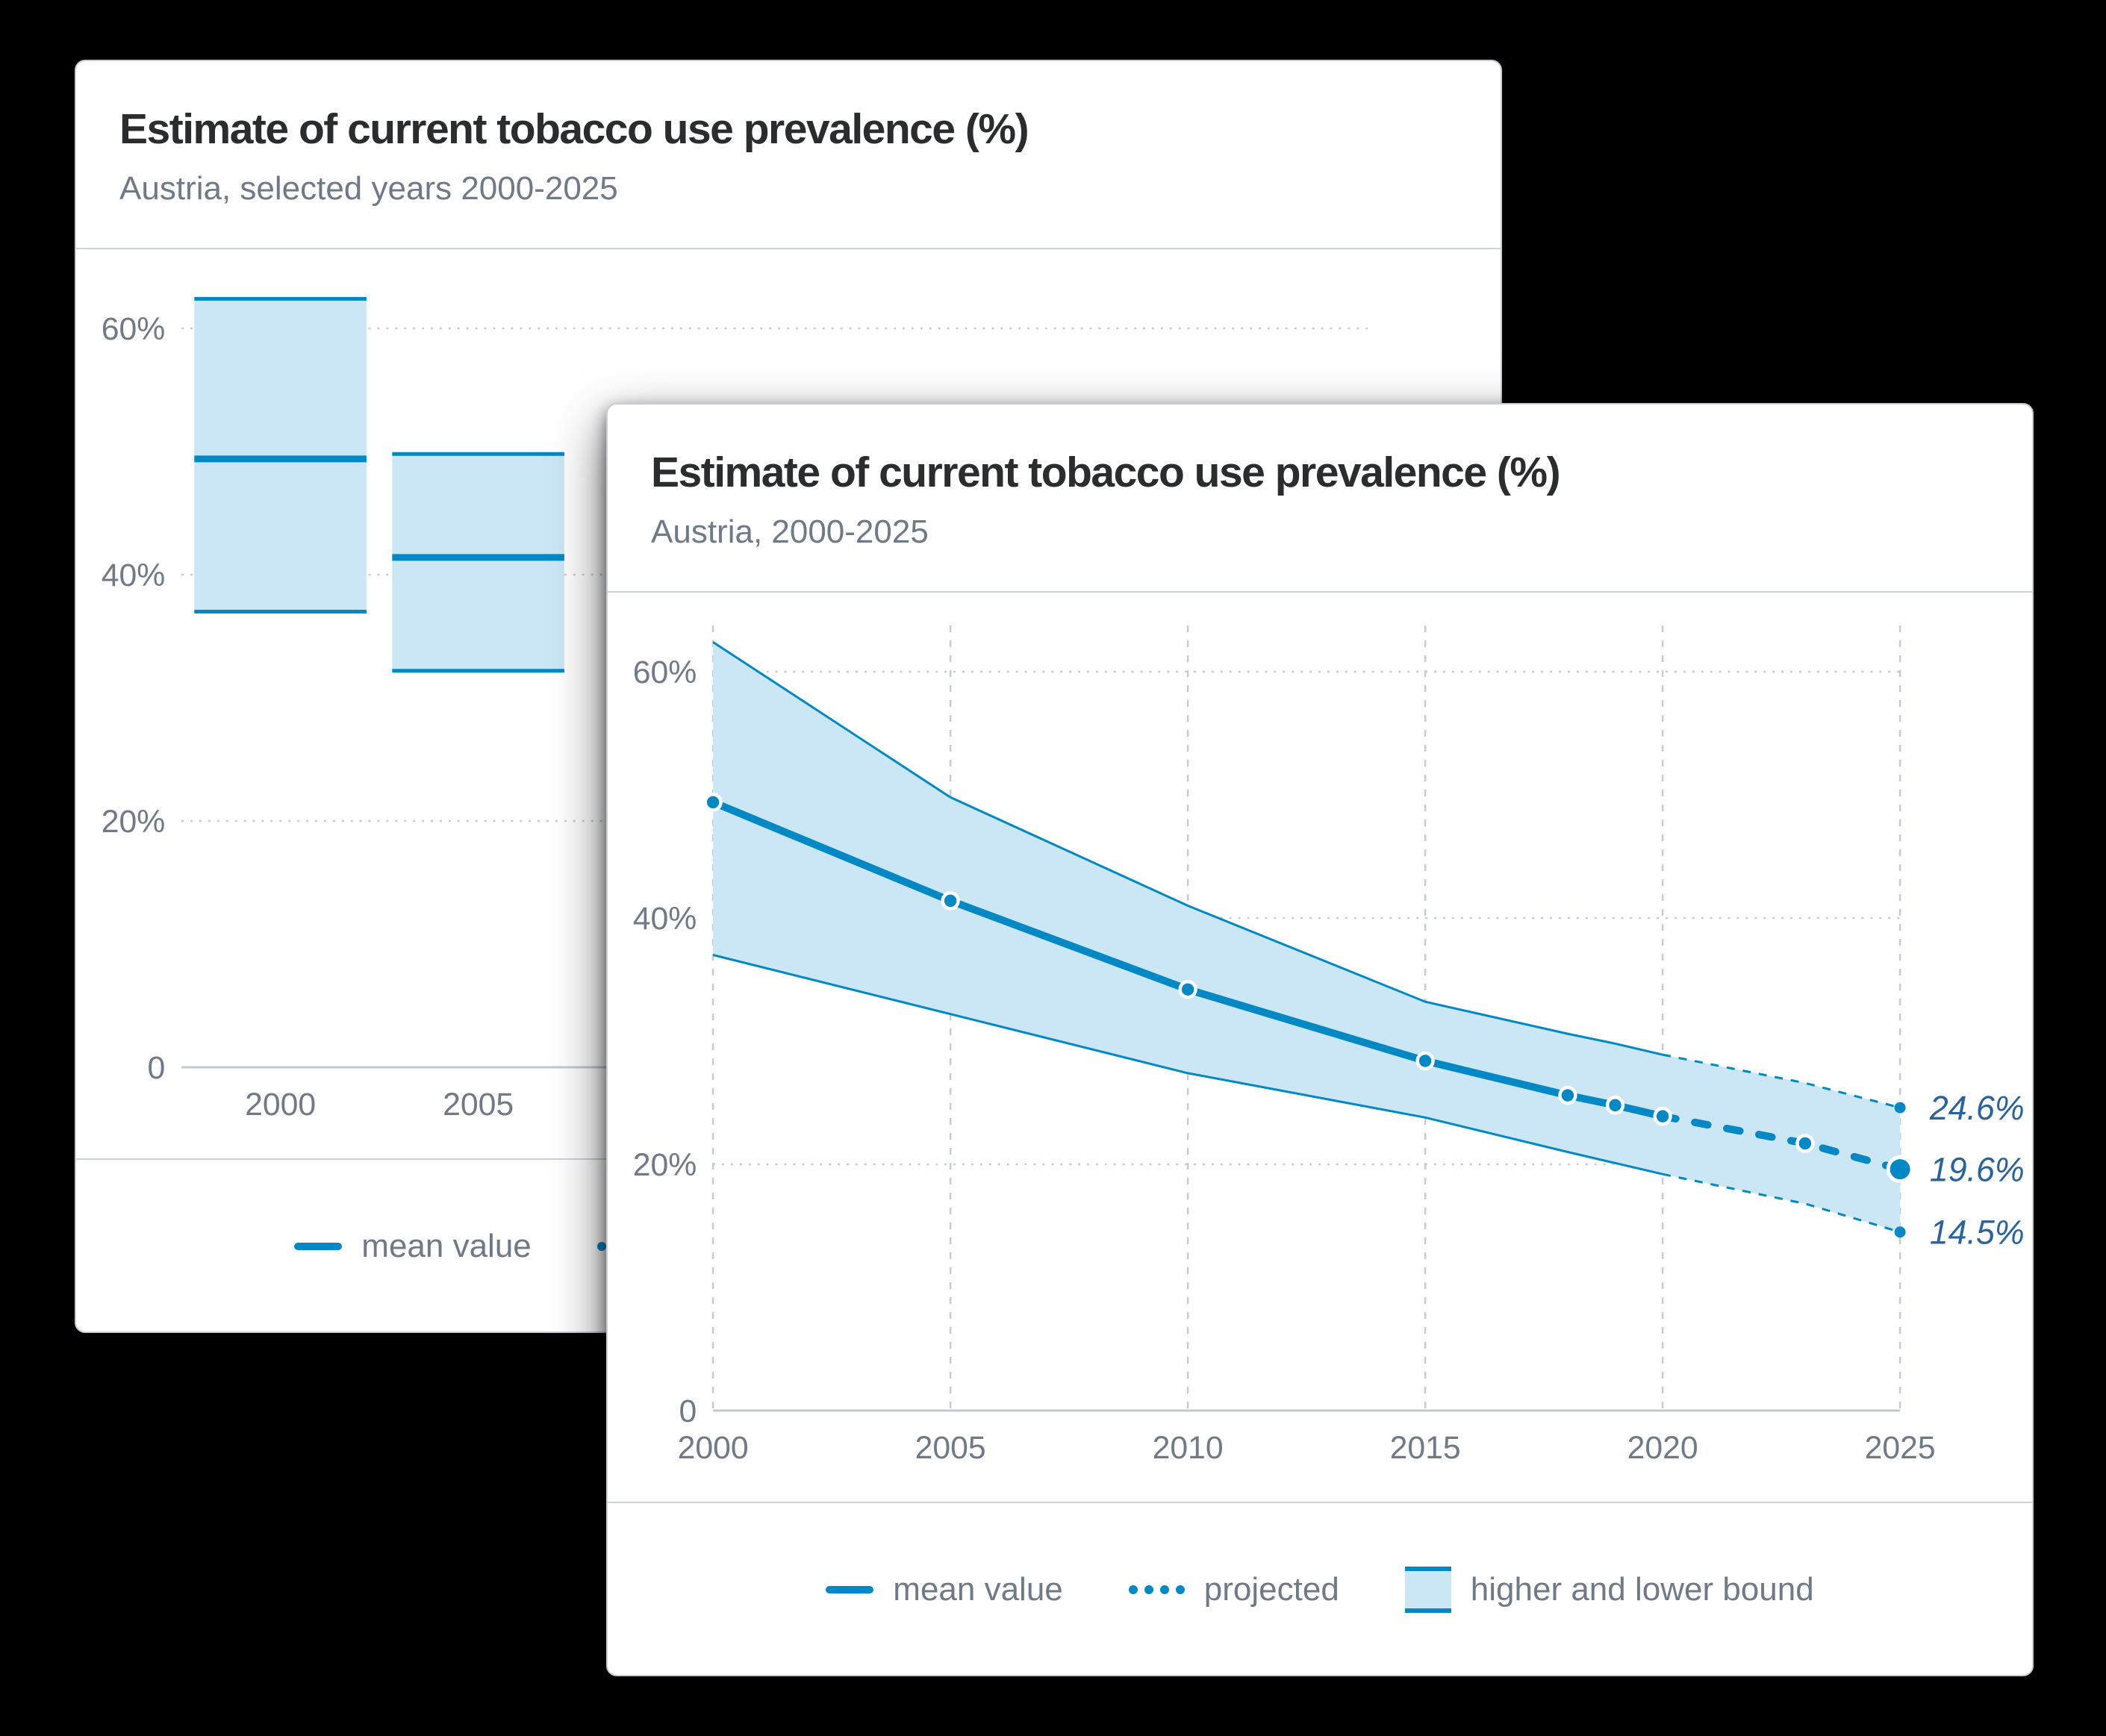  Describe the element at coordinates (1662, 1448) in the screenshot. I see `x-tick-label: 2020` at that location.